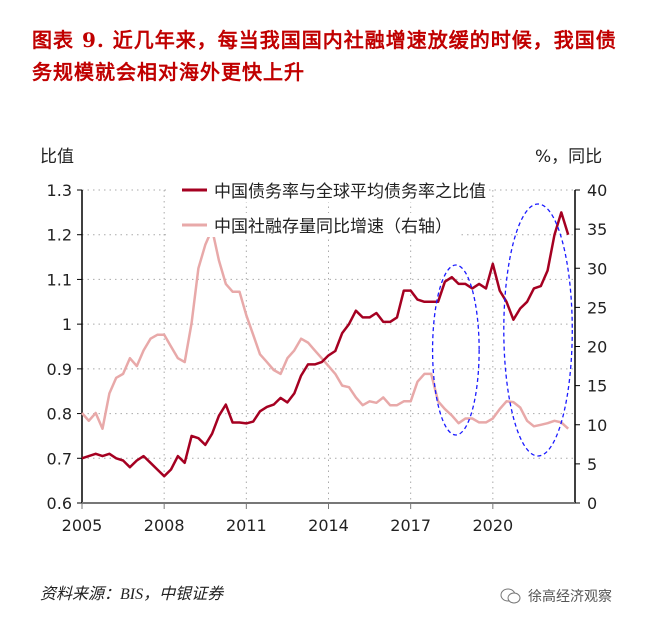 This screenshot has width=648, height=625. What do you see at coordinates (164, 525) in the screenshot?
I see `x-tick-label: 2008` at bounding box center [164, 525].